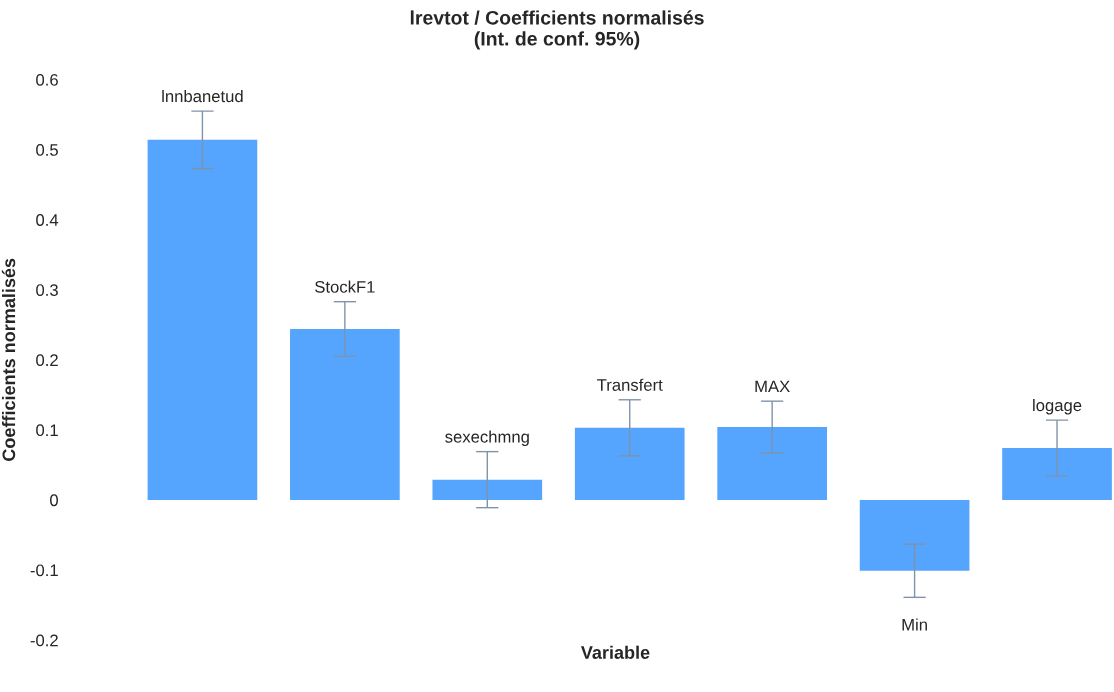  Describe the element at coordinates (54, 500) in the screenshot. I see `y-tick-label: 0` at that location.